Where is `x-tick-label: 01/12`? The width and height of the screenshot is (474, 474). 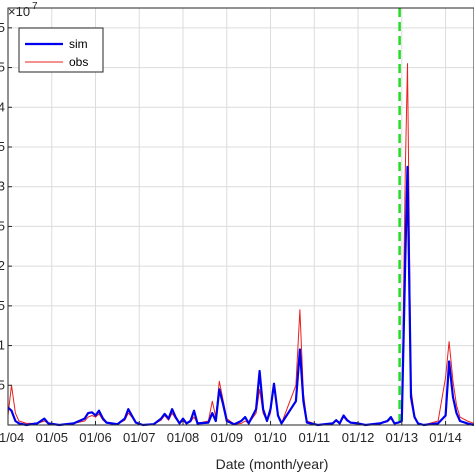
x-tick-label: 01/12 is located at coordinates (358, 437).